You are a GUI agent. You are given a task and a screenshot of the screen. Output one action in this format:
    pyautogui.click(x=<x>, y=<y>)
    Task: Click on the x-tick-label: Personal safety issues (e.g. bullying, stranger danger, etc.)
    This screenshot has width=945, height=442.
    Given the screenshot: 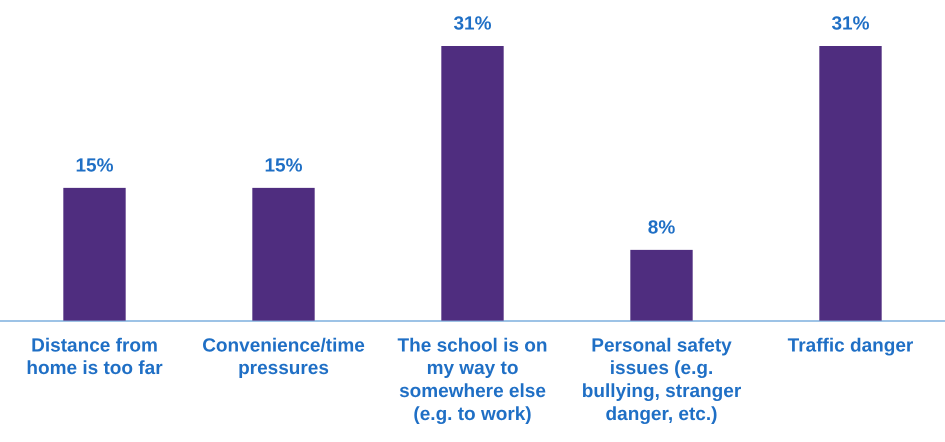 What is the action you would take?
    pyautogui.click(x=662, y=380)
    